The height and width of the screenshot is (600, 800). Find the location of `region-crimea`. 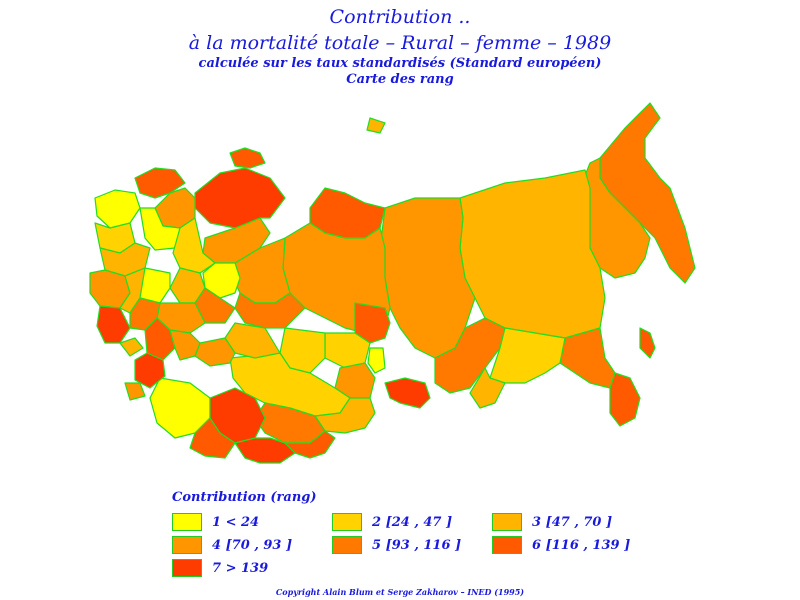

region-crimea is located at coordinates (131, 347).